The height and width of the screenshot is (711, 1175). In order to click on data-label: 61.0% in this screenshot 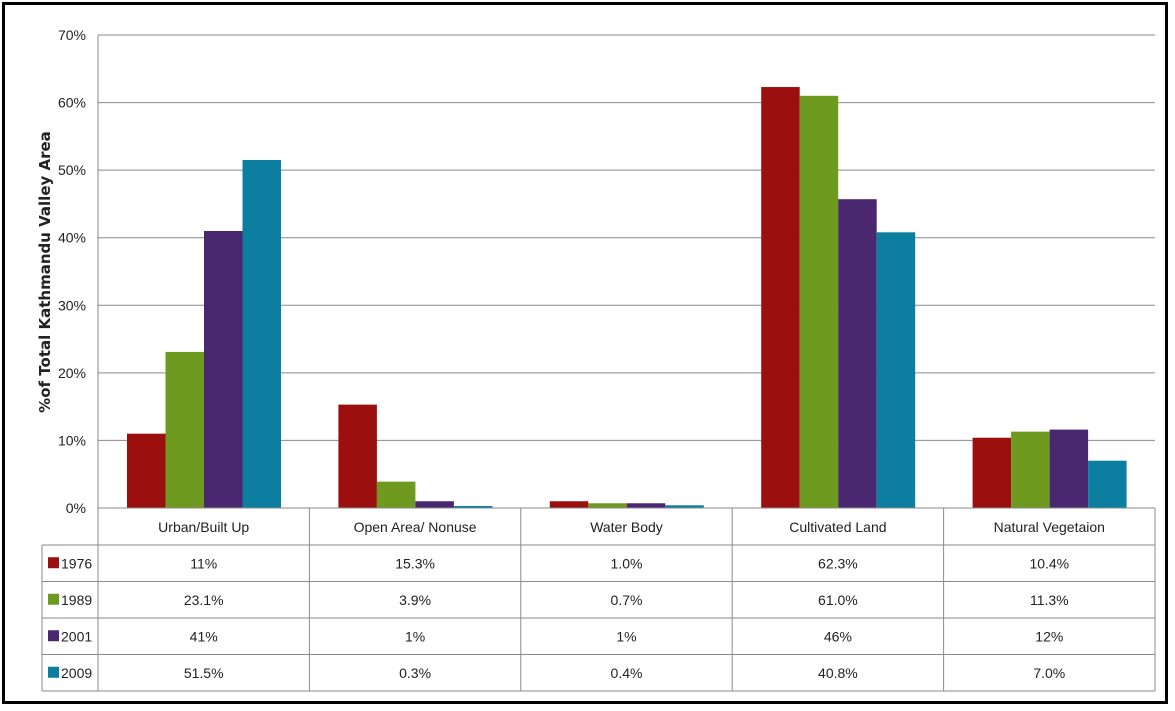, I will do `click(838, 600)`.